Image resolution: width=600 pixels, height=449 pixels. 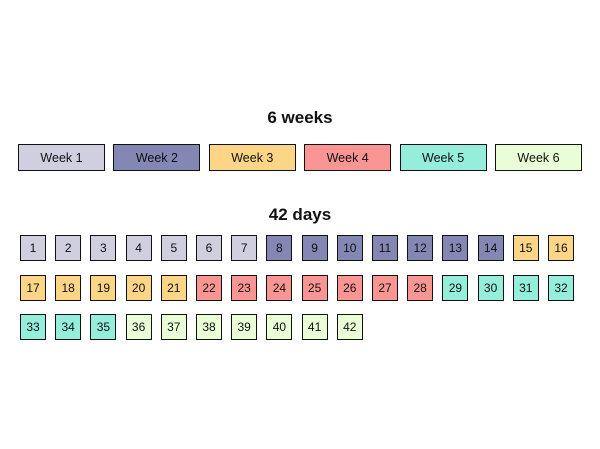 What do you see at coordinates (443, 157) in the screenshot?
I see `week-5-box: Week 5` at bounding box center [443, 157].